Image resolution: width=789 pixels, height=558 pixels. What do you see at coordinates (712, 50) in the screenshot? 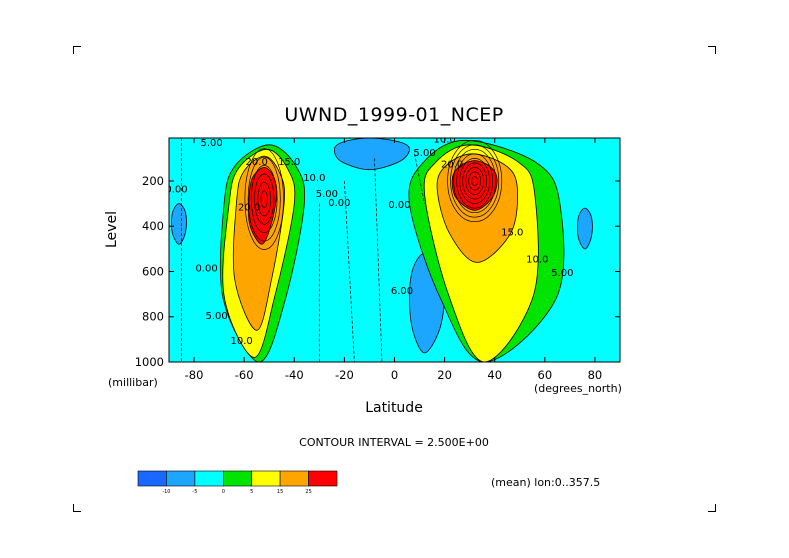
I see `corner-mark-top-right` at bounding box center [712, 50].